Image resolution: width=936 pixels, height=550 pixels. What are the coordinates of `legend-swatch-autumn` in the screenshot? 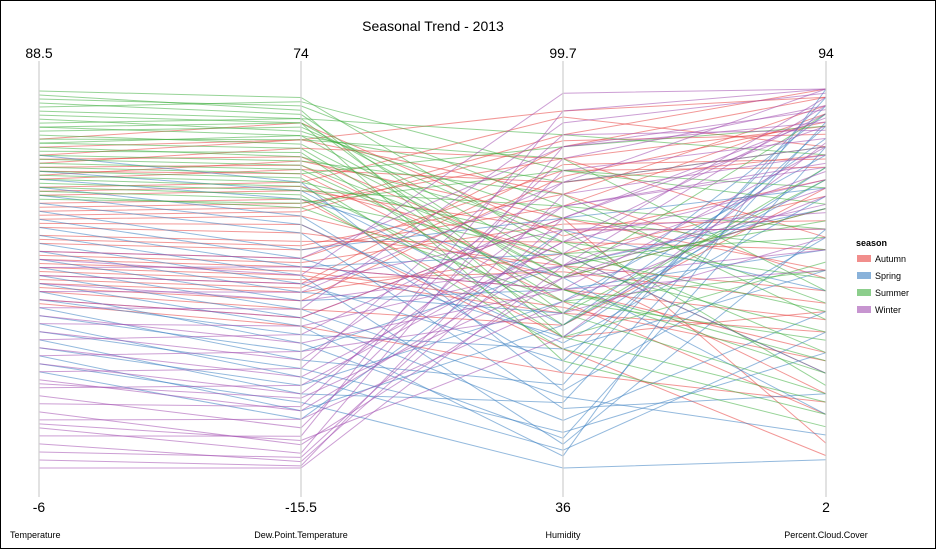 It's located at (864, 258).